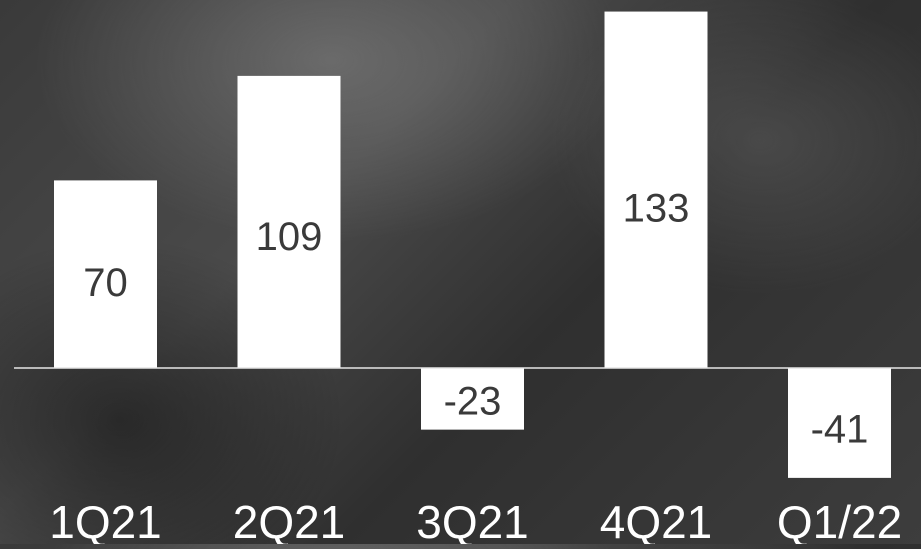 The image size is (921, 549). What do you see at coordinates (289, 237) in the screenshot?
I see `data-label: 109` at bounding box center [289, 237].